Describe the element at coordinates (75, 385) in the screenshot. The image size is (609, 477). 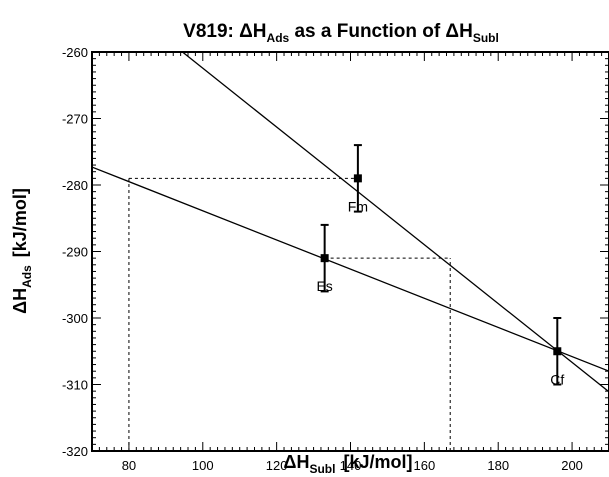
I see `y-tick-label: -310` at that location.